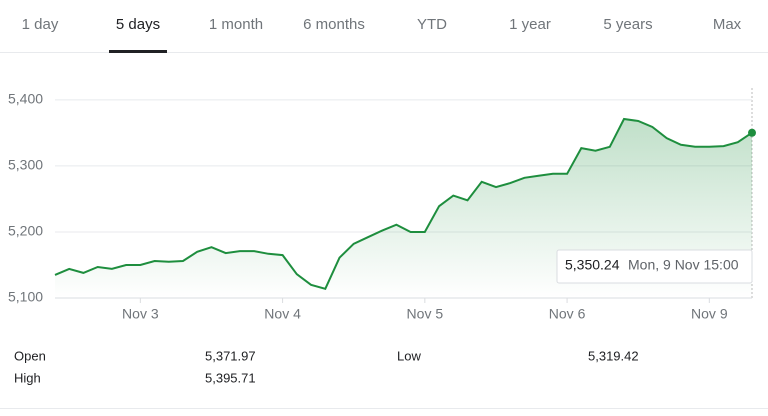  I want to click on stat-label: Low, so click(409, 355).